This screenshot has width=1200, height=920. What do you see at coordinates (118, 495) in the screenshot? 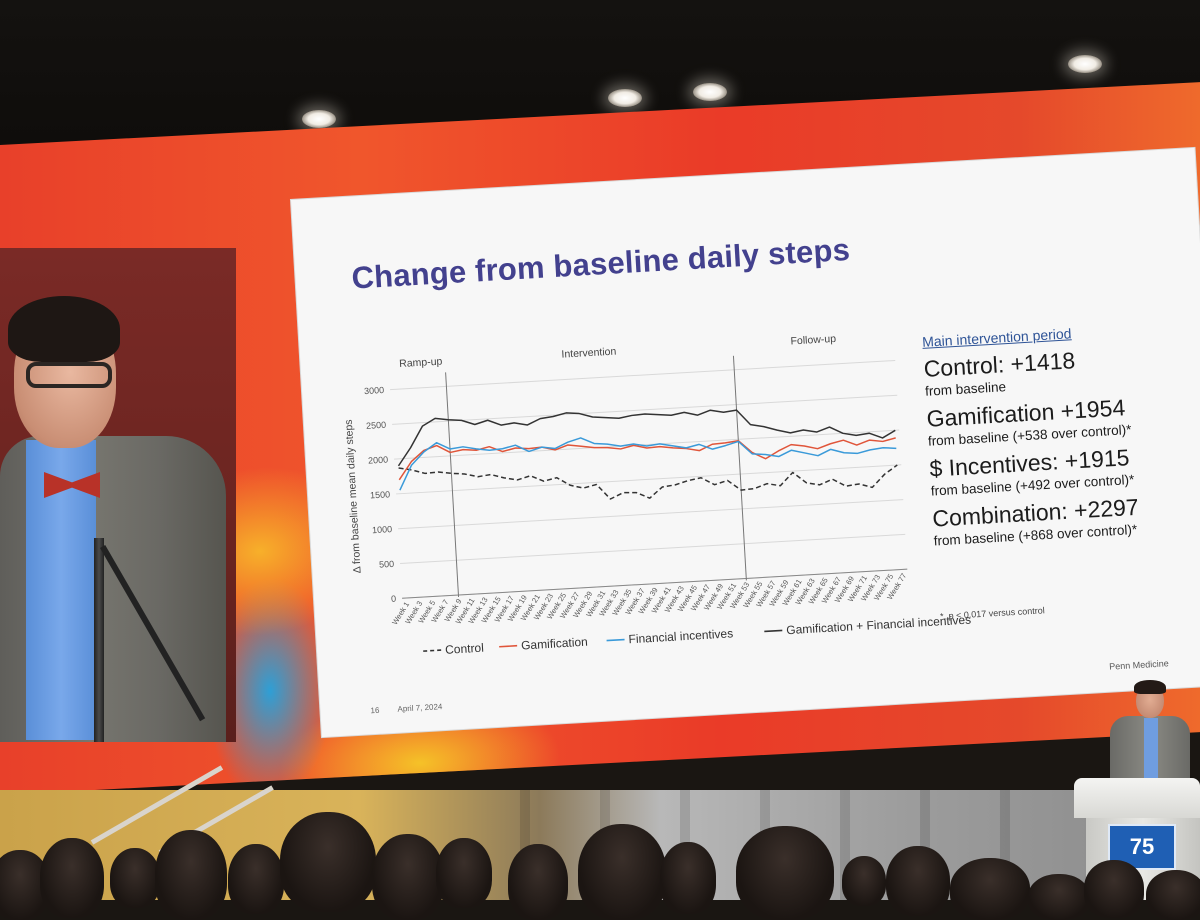
I see `speaker-video-screen` at bounding box center [118, 495].